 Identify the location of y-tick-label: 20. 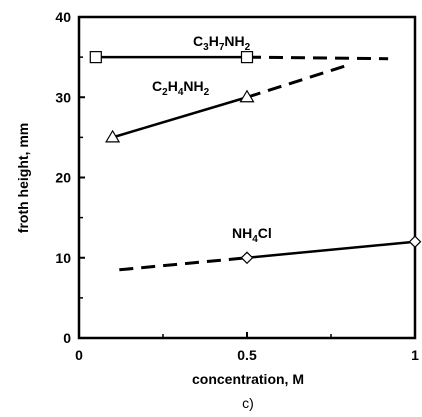
(63, 178).